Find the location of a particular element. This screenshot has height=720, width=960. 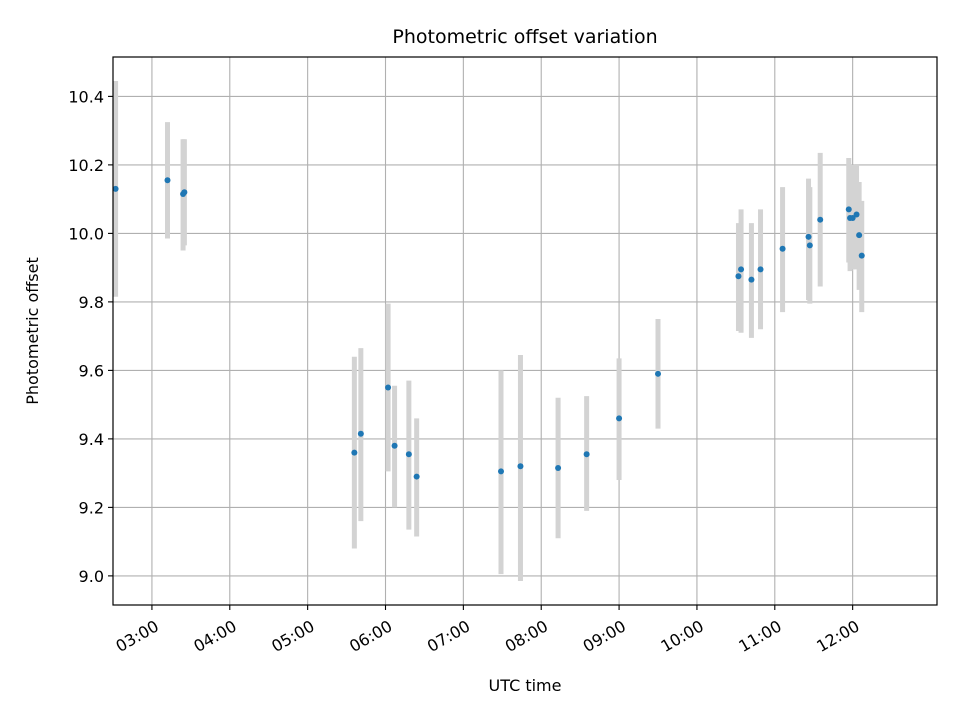

y-tick-label: 10.2 is located at coordinates (86, 165).